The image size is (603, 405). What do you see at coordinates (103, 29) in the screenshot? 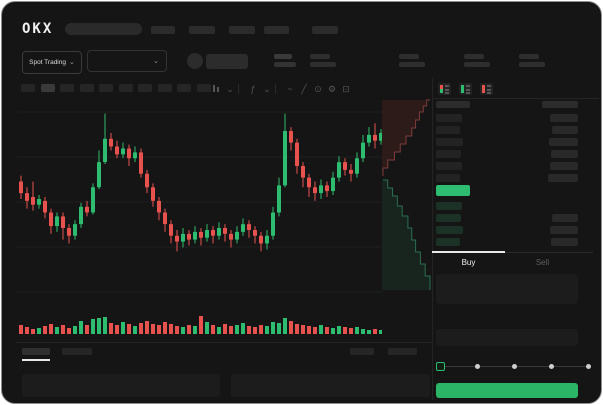
I see `search-input` at bounding box center [103, 29].